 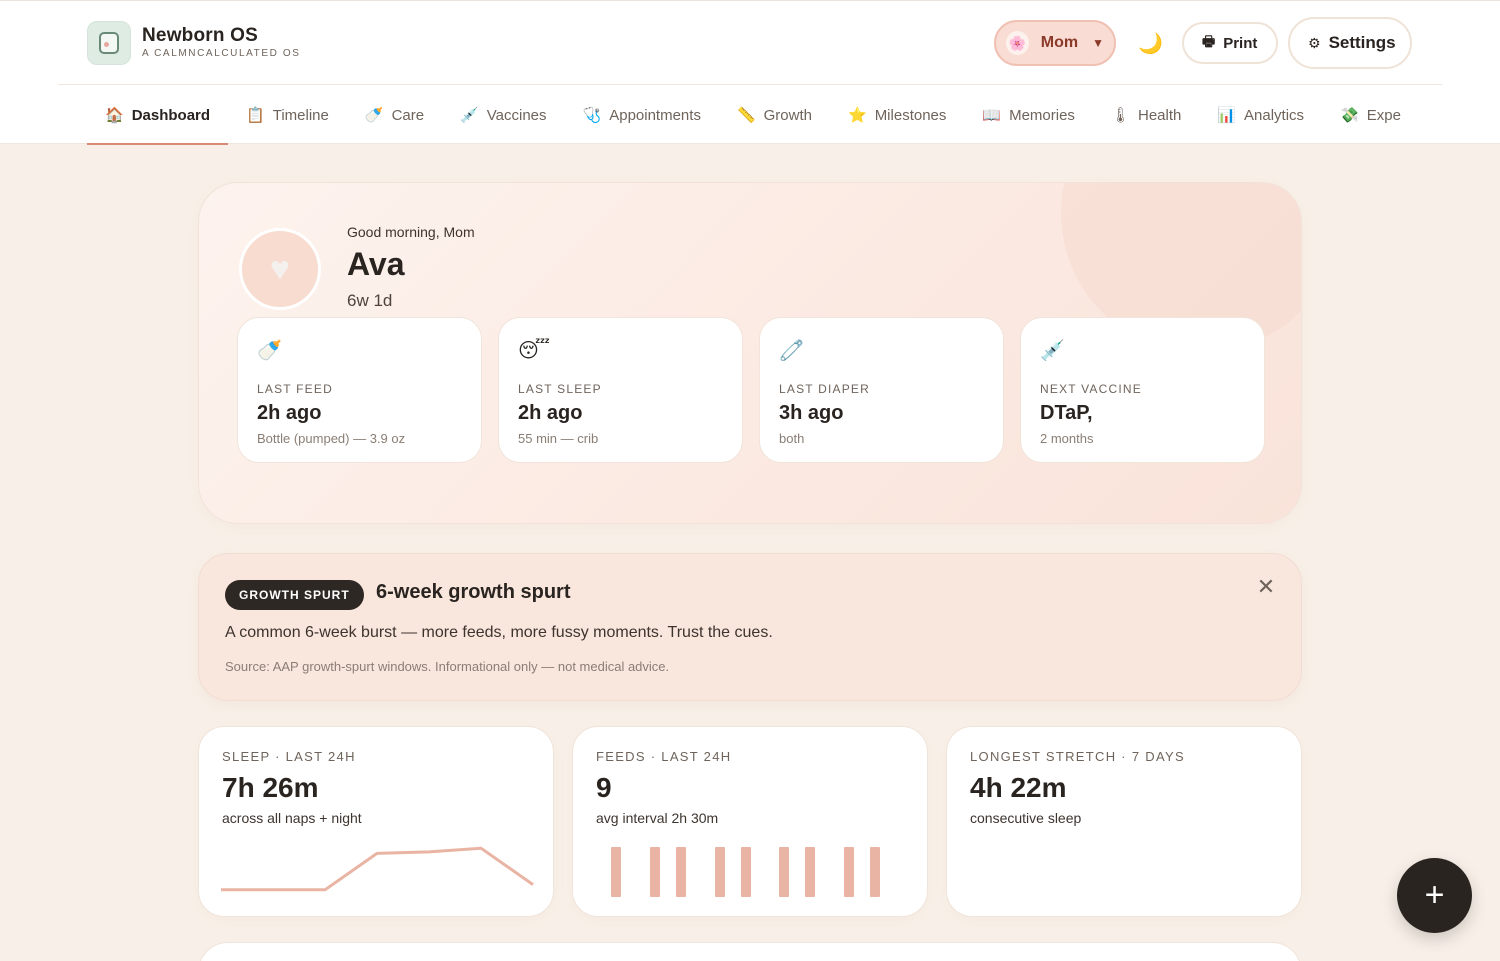 What do you see at coordinates (1209, 41) in the screenshot?
I see `printer-icon: 🖶` at bounding box center [1209, 41].